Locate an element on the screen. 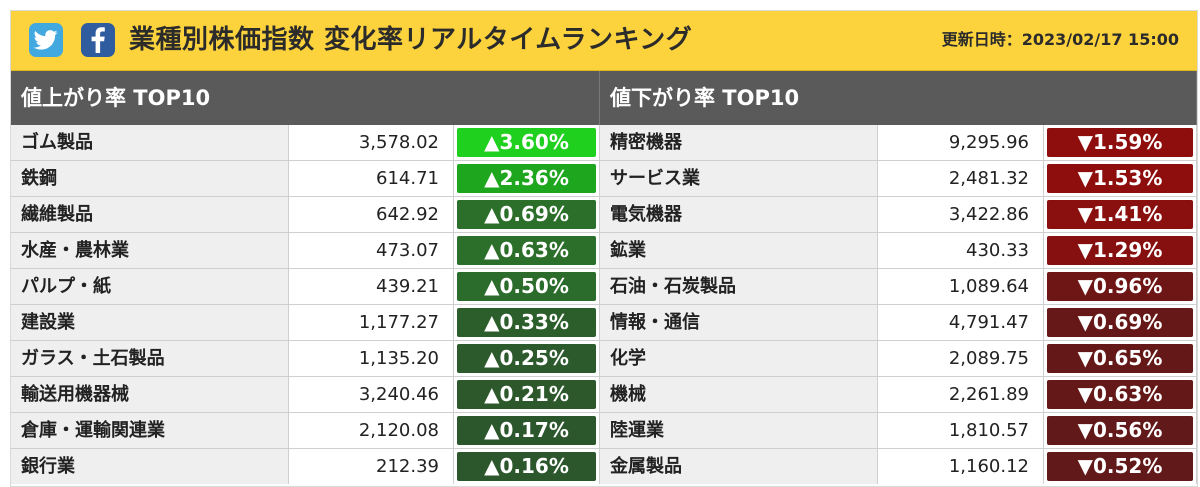 This screenshot has width=1200, height=487. sector-name: 化学 is located at coordinates (739, 358).